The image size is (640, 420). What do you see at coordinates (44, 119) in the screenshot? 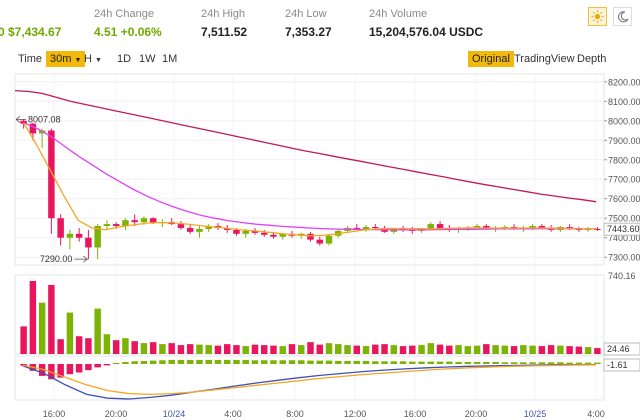
I see `high-marker-label: 8007.08` at bounding box center [44, 119].